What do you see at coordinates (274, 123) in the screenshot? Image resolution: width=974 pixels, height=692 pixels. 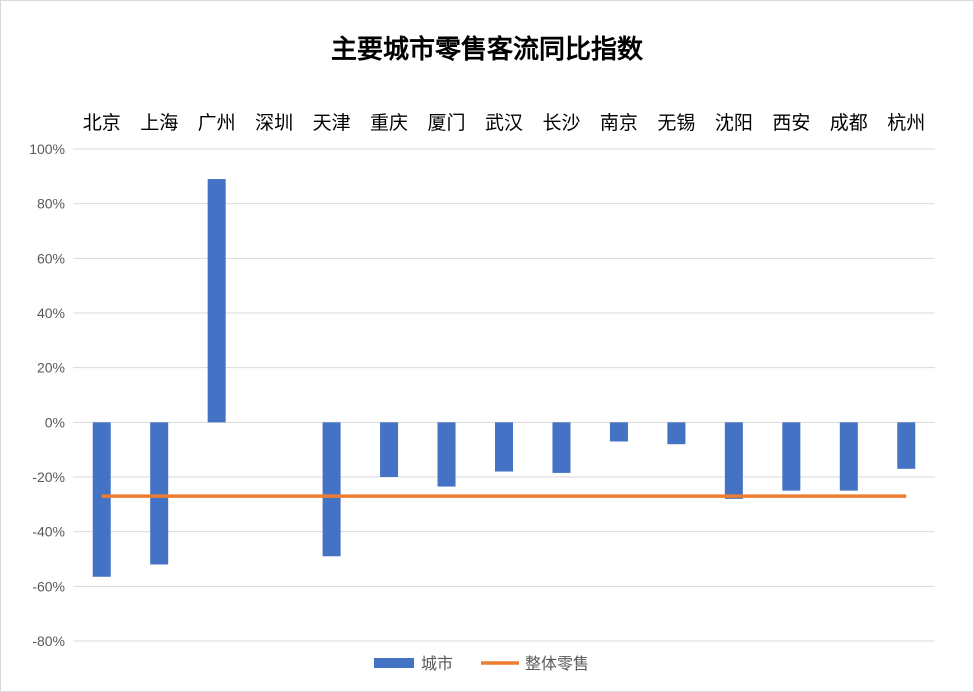 I see `category-label: 深圳` at bounding box center [274, 123].